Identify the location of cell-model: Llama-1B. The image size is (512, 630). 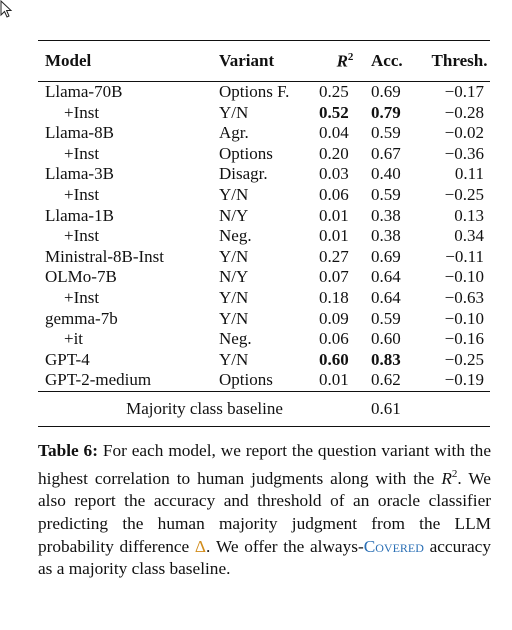
(79, 215).